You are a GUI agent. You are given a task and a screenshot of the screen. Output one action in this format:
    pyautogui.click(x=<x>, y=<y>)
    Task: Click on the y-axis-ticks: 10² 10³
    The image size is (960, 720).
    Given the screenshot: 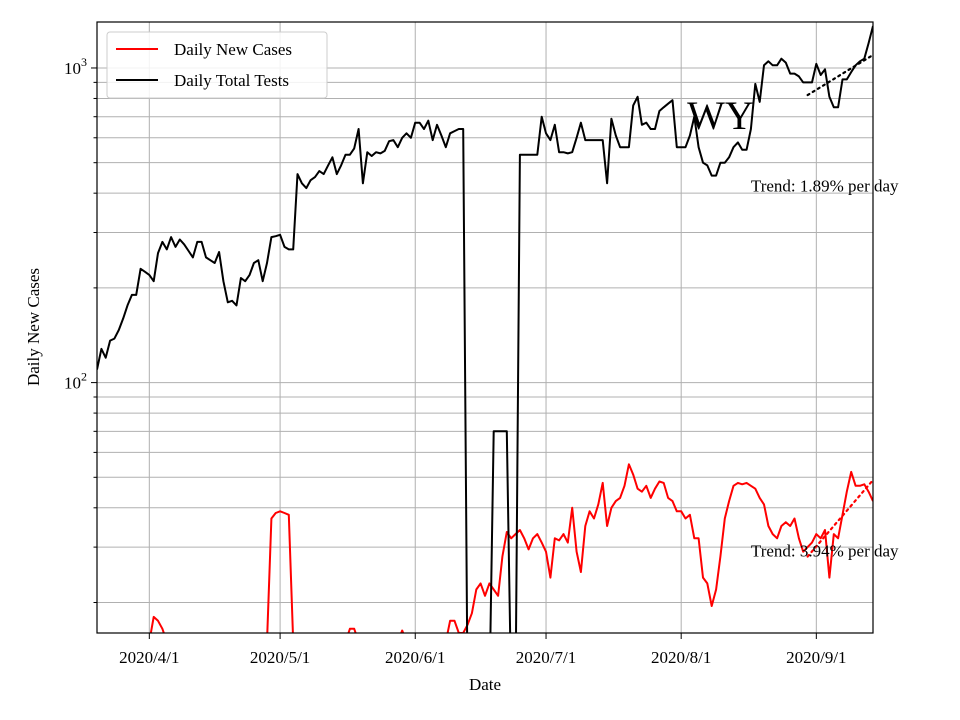 What is the action you would take?
    pyautogui.click(x=80, y=329)
    